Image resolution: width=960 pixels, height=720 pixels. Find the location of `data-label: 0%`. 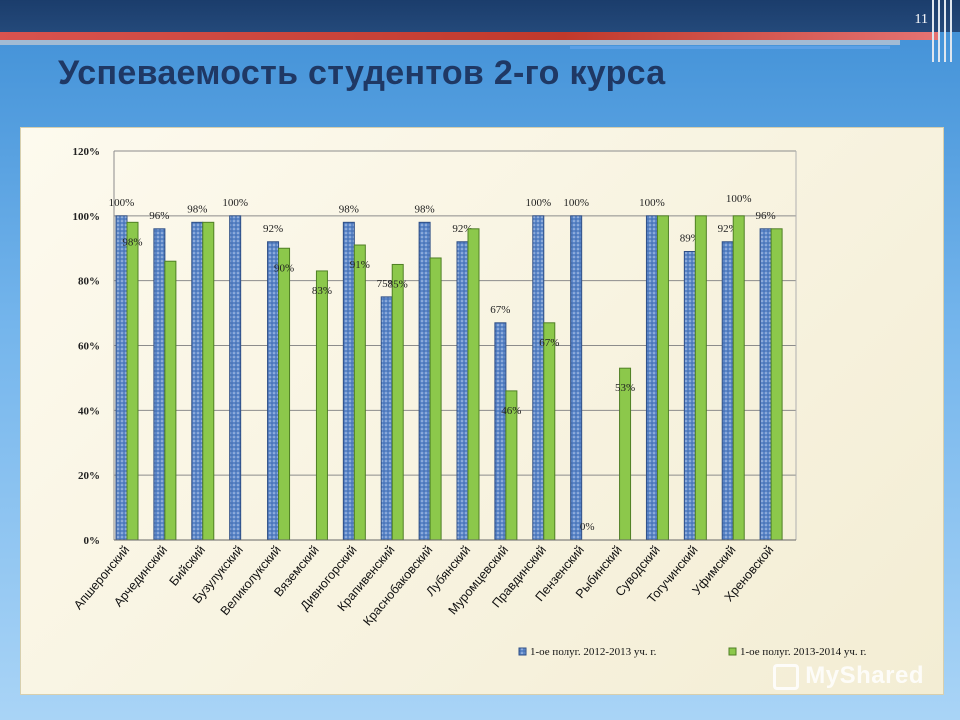

data-label: 0% is located at coordinates (587, 527).